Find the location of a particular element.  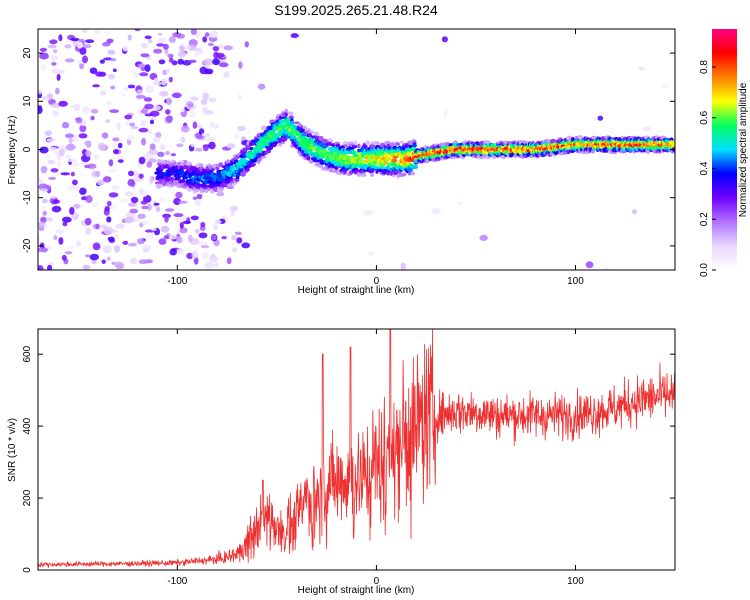

x-tick-label: -100 is located at coordinates (177, 281).